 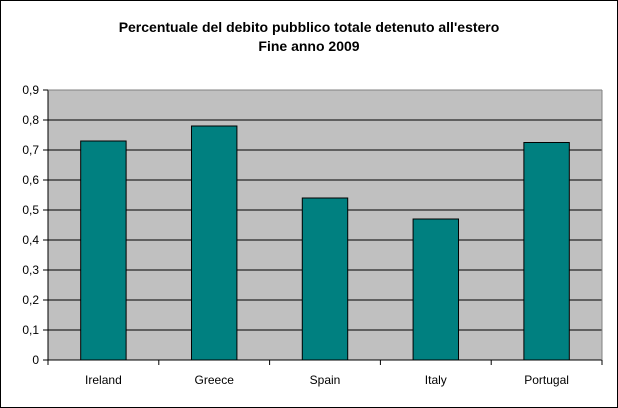 I want to click on x-tick-label: Ireland, so click(x=103, y=380).